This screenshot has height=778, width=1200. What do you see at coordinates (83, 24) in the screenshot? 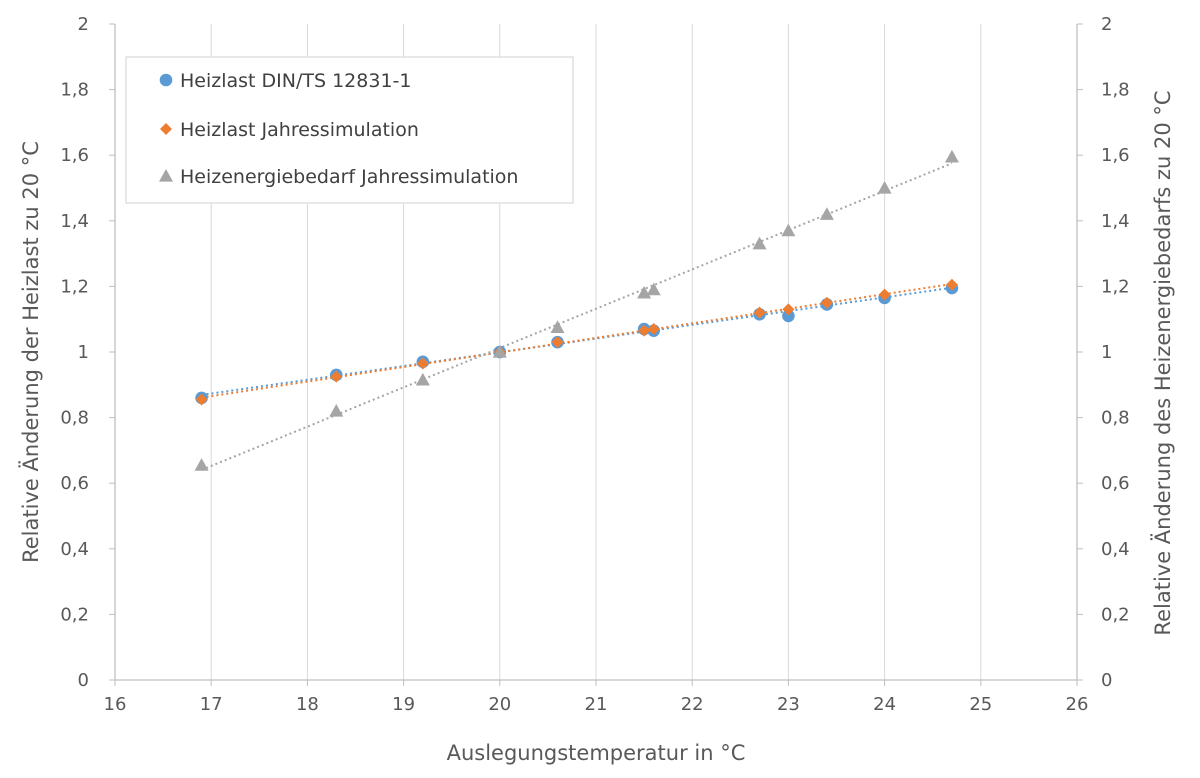
I see `y-tick-label-left: 2` at bounding box center [83, 24].